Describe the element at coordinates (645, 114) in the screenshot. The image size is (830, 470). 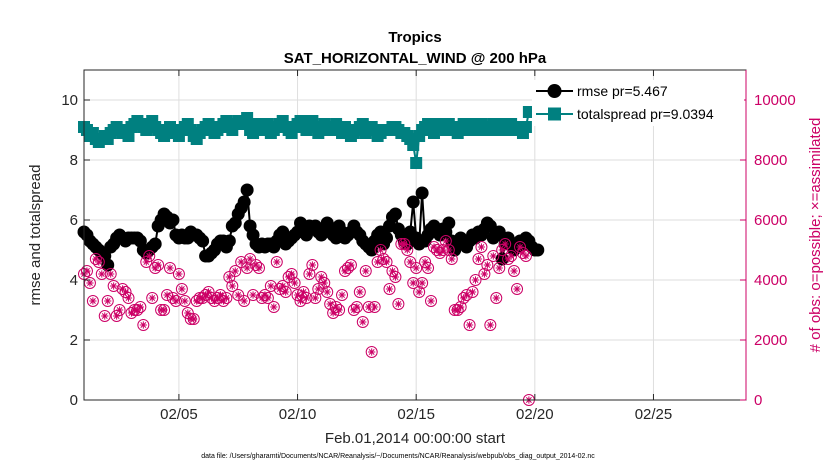
I see `legend-spread-label: totalspread pr=9.0394` at that location.